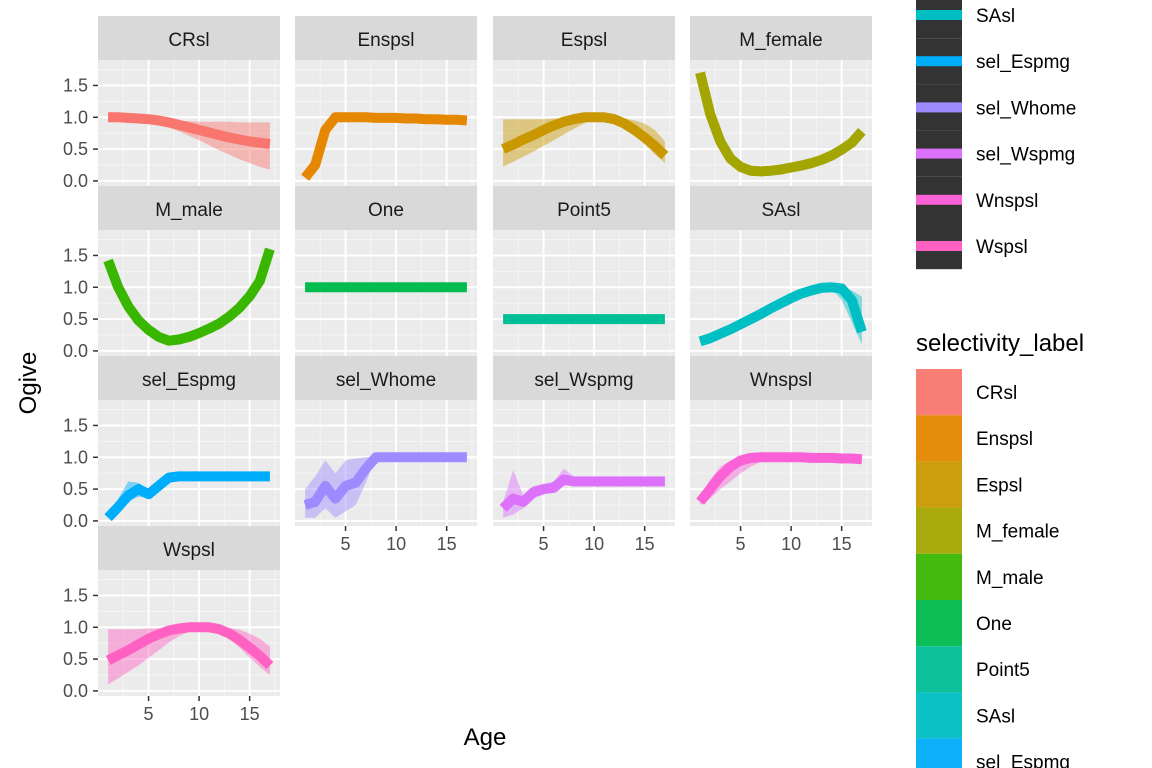 This screenshot has width=1152, height=768. I want to click on legend-entry-sel_Espmg: sel_Espmg, so click(993, 753).